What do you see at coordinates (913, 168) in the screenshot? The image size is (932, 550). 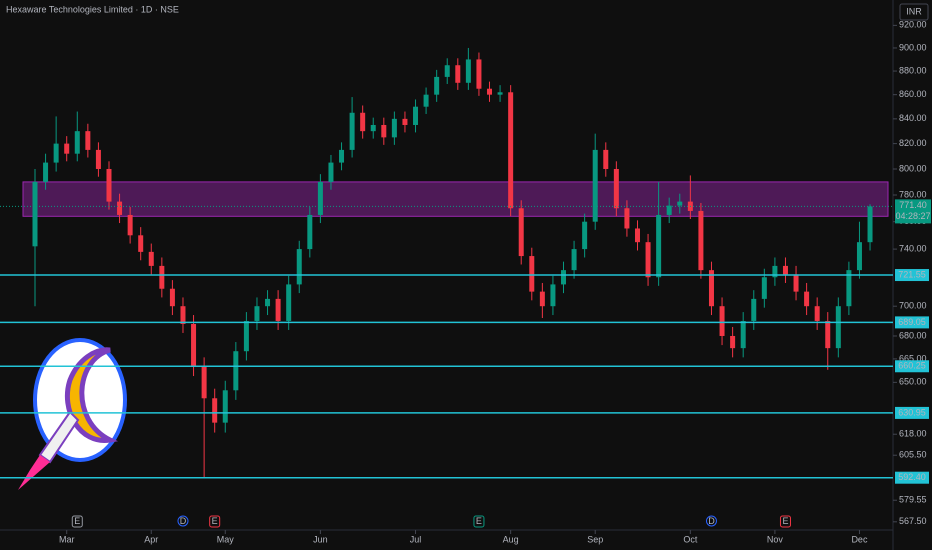 I see `y-tick-label: 800.00` at bounding box center [913, 168].